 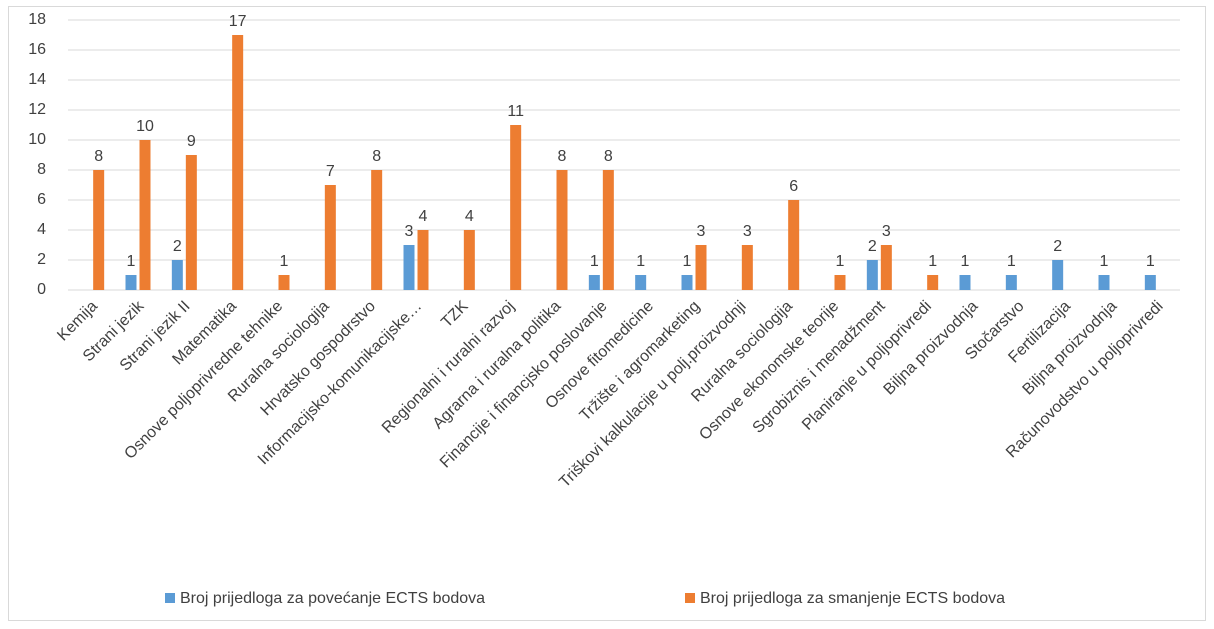 What do you see at coordinates (37, 109) in the screenshot?
I see `y-tick-label: 12` at bounding box center [37, 109].